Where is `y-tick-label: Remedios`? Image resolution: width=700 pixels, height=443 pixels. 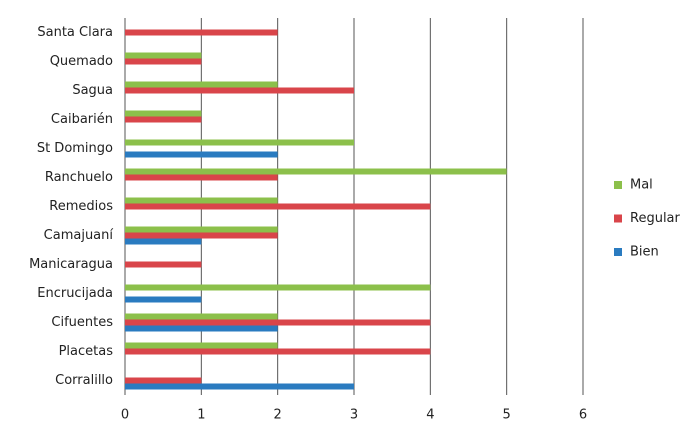 y-tick-label: Remedios is located at coordinates (81, 206).